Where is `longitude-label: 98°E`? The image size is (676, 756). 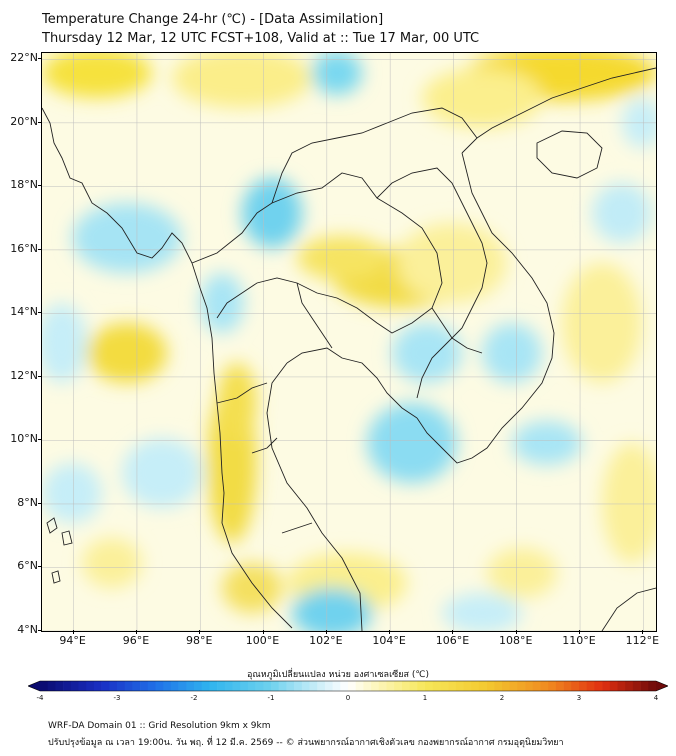
longitude-label: 98°E is located at coordinates (199, 640).